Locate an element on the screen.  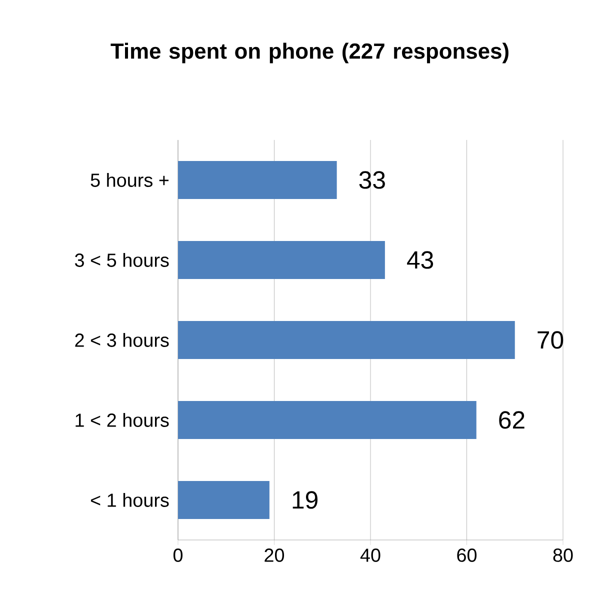
x-tick-label: 20 is located at coordinates (274, 555).